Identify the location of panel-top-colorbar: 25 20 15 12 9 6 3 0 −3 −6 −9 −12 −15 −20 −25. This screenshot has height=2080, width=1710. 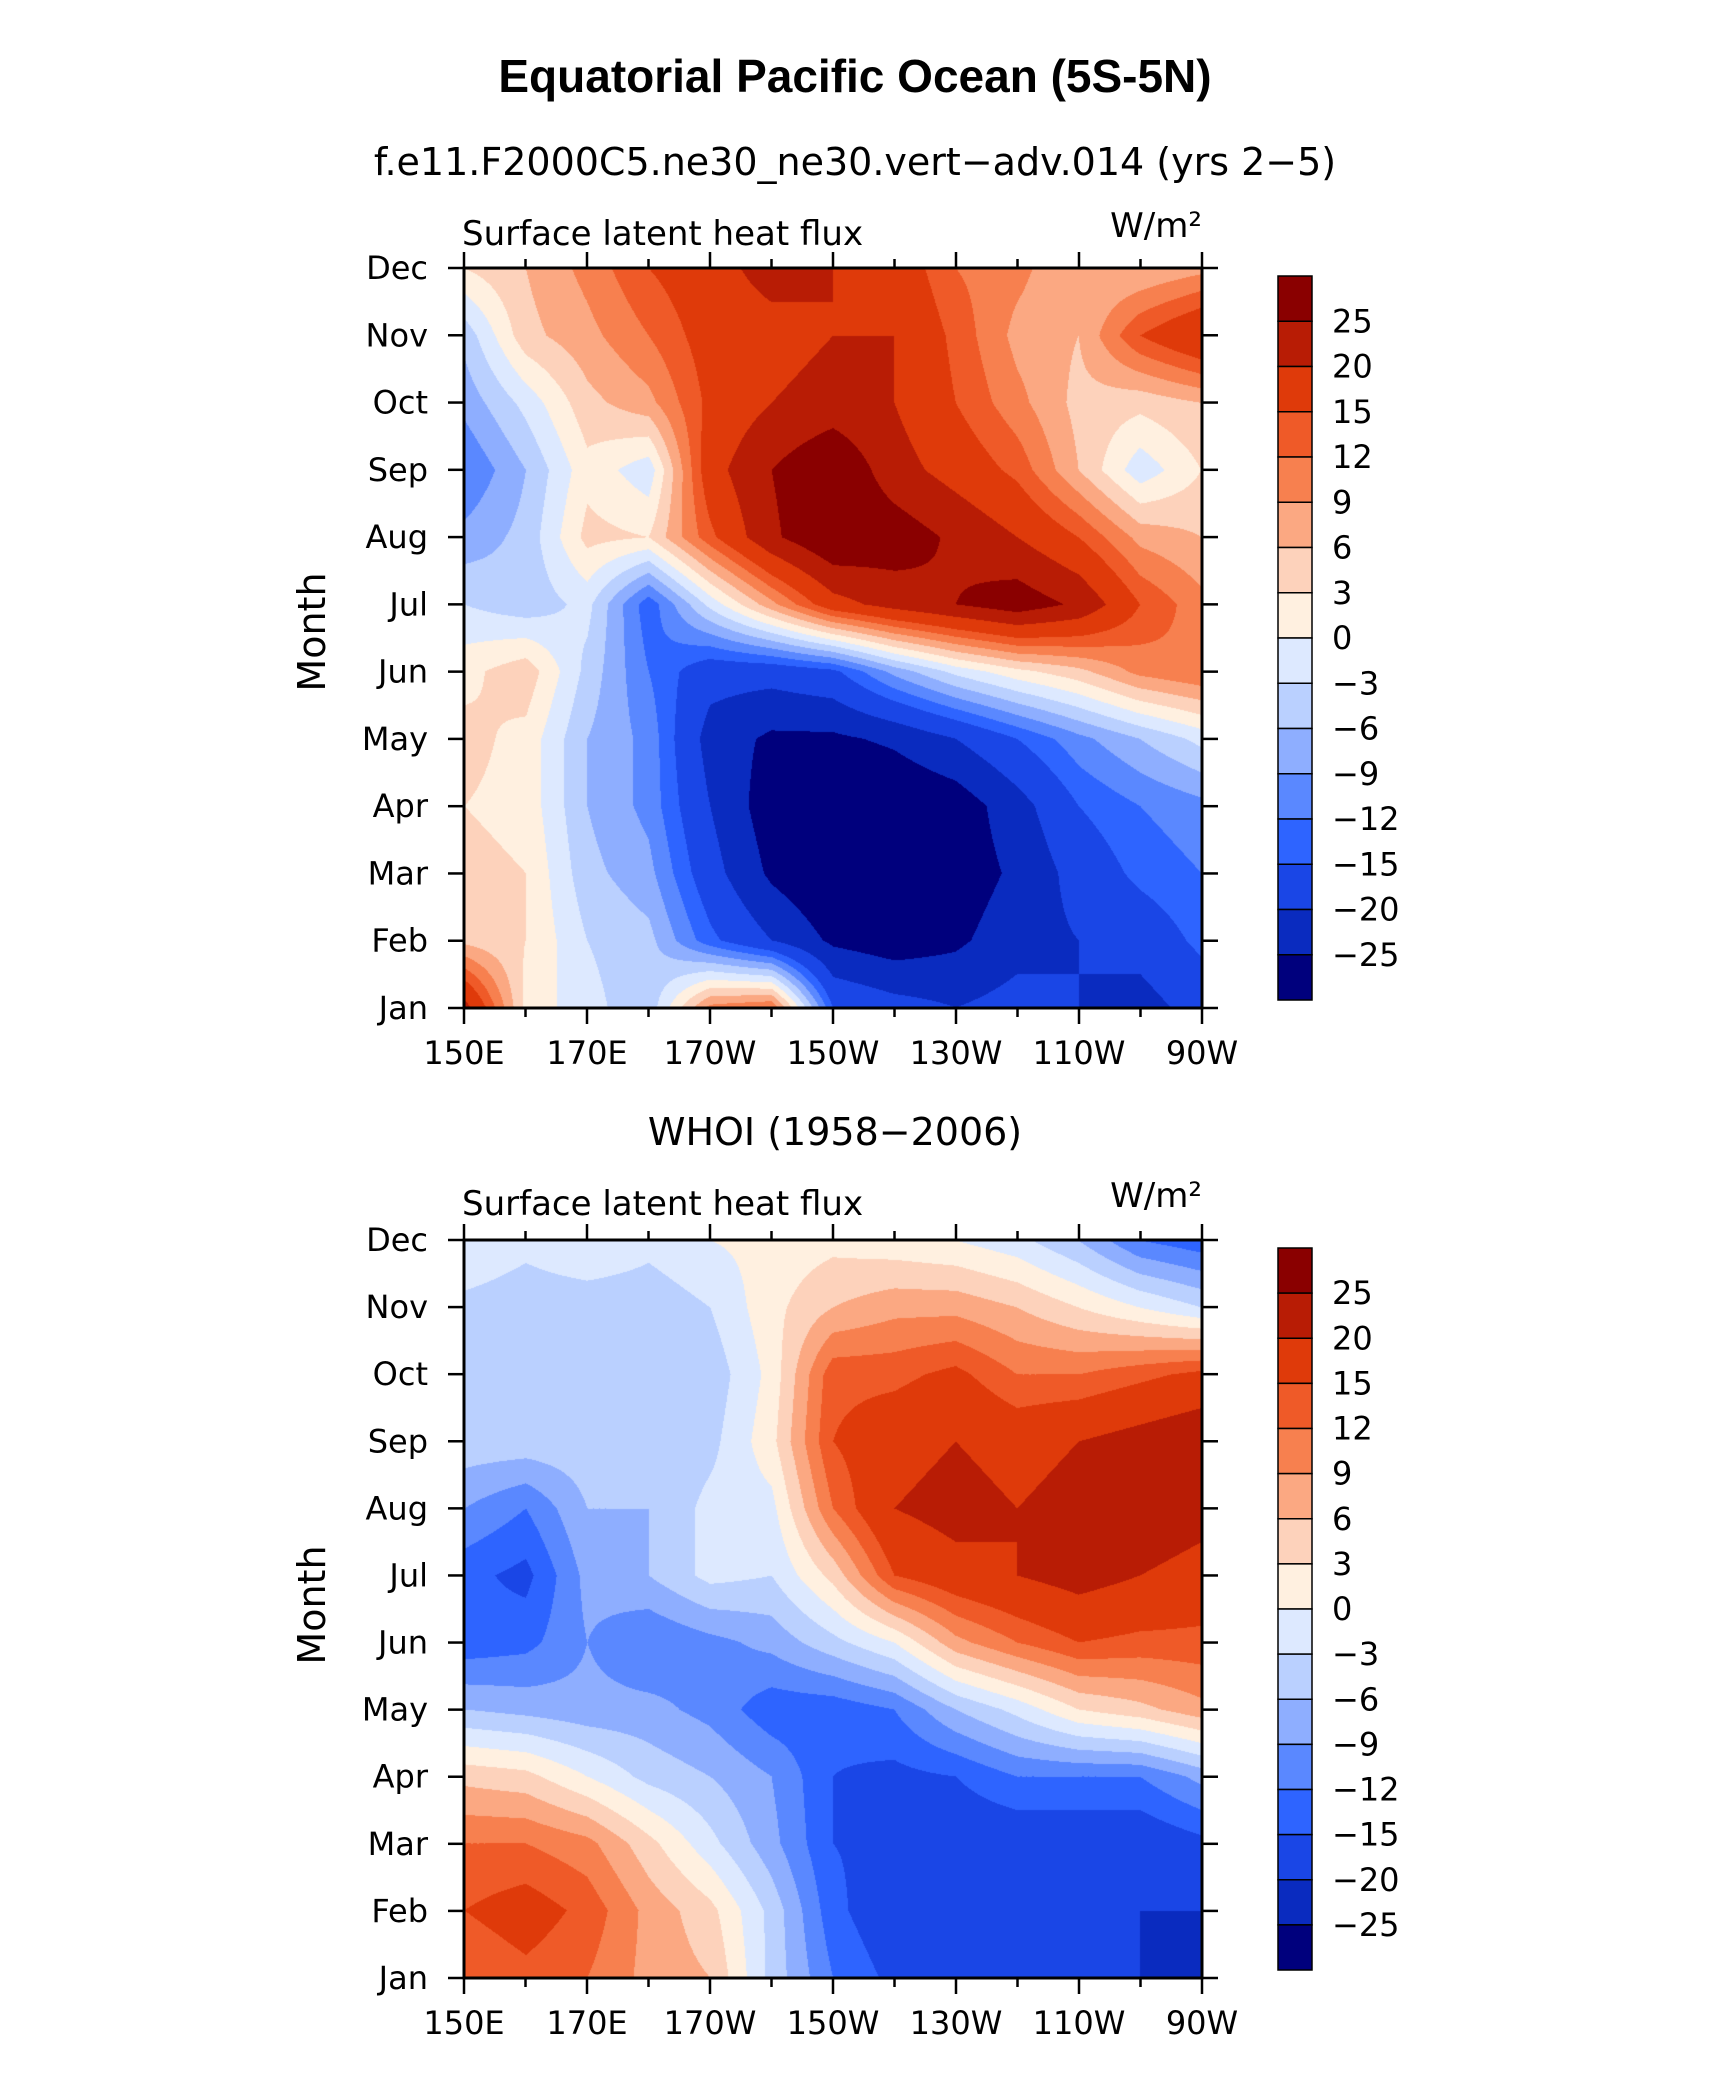
(1338, 638).